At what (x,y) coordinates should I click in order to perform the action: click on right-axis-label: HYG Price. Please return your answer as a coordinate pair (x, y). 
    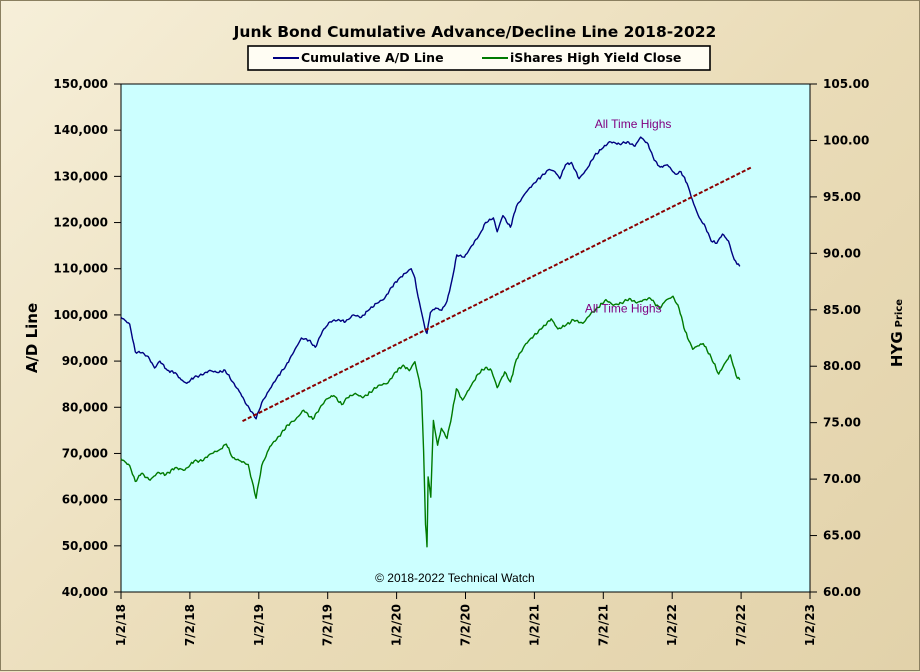
    Looking at the image, I should click on (897, 333).